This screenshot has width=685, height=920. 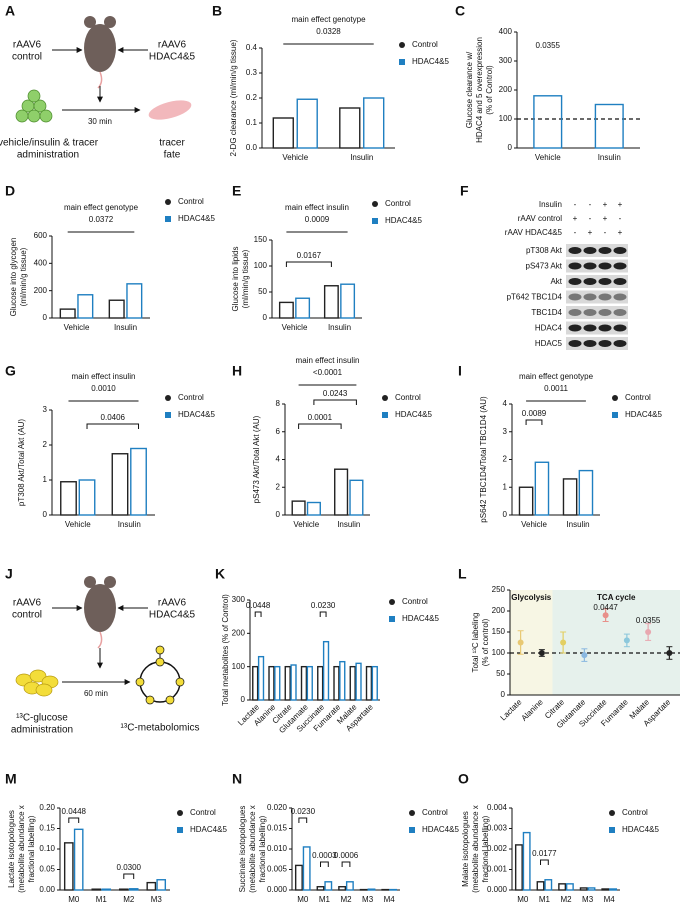 I want to click on label: ¹³C-metabolomics, so click(x=160, y=728).